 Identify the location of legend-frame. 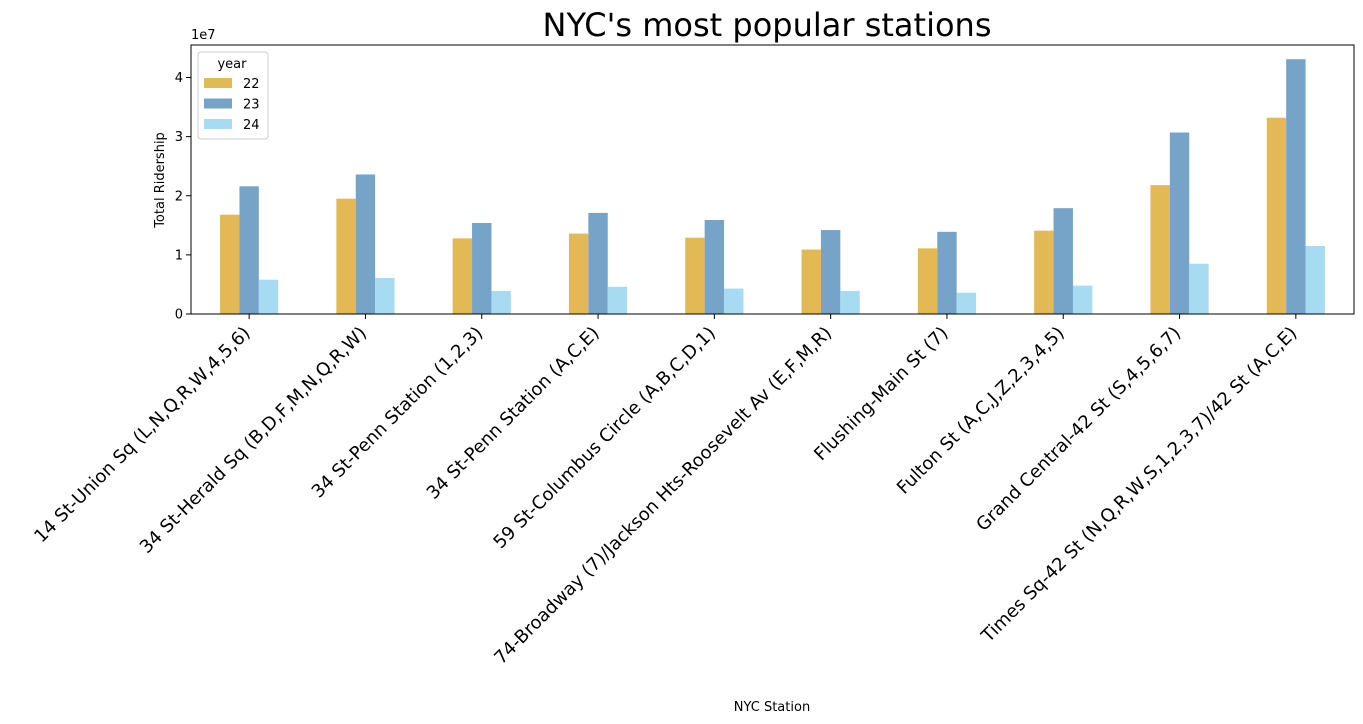
(233, 95).